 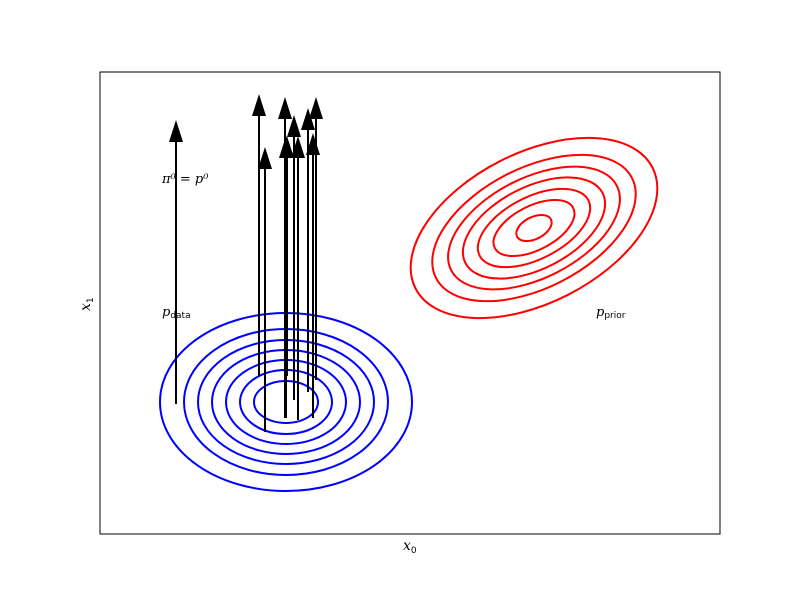 I want to click on arrows, so click(x=246, y=263).